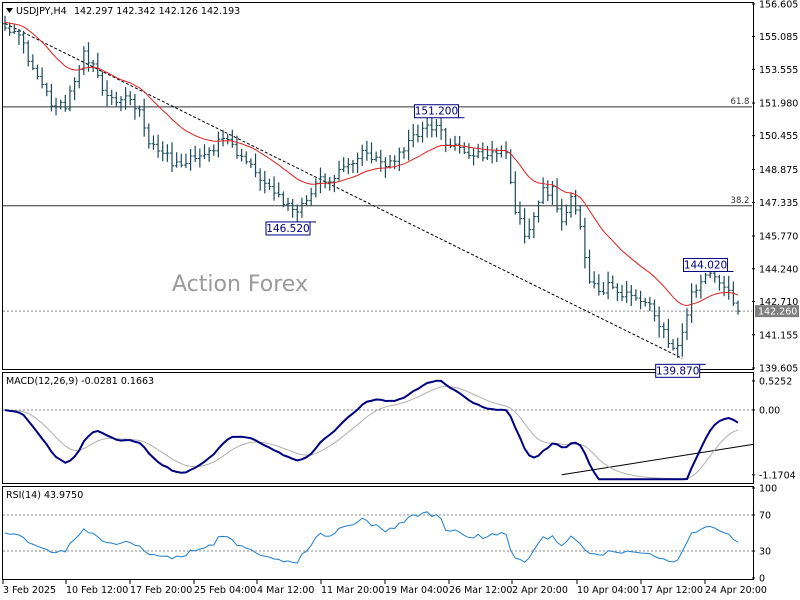 The width and height of the screenshot is (800, 600). What do you see at coordinates (240, 284) in the screenshot?
I see `watermark: Action Forex` at bounding box center [240, 284].